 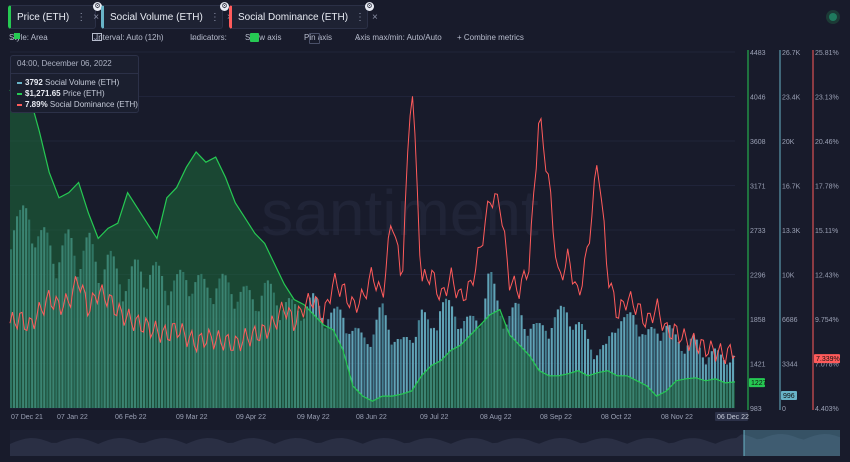 What do you see at coordinates (791, 187) in the screenshot?
I see `y-tick-label: 16.7K` at bounding box center [791, 187].